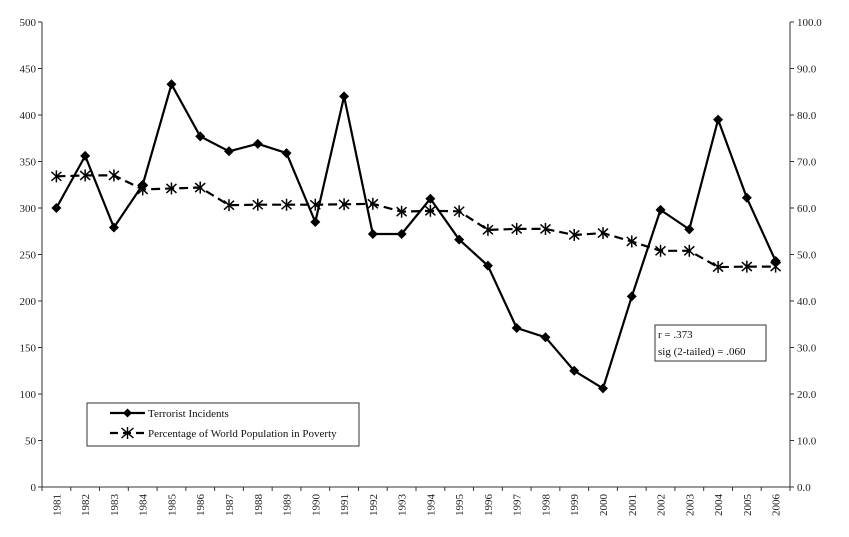  Describe the element at coordinates (31, 442) in the screenshot. I see `left-tick-label: 50` at that location.